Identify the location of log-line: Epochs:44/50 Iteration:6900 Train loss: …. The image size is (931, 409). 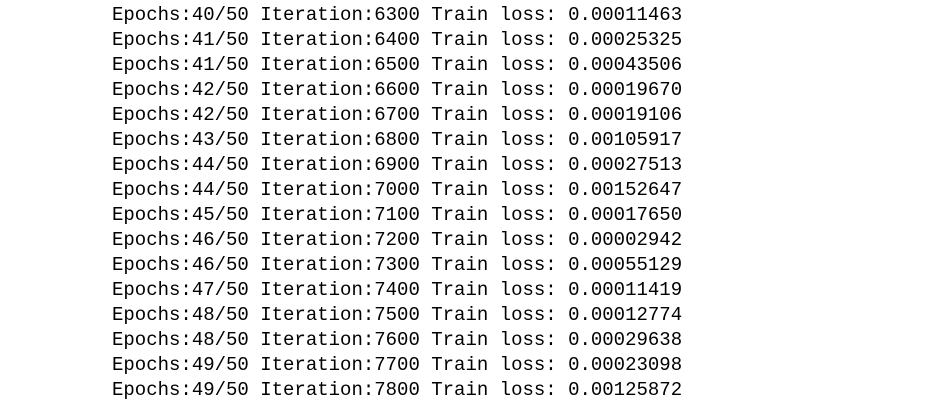
(397, 165).